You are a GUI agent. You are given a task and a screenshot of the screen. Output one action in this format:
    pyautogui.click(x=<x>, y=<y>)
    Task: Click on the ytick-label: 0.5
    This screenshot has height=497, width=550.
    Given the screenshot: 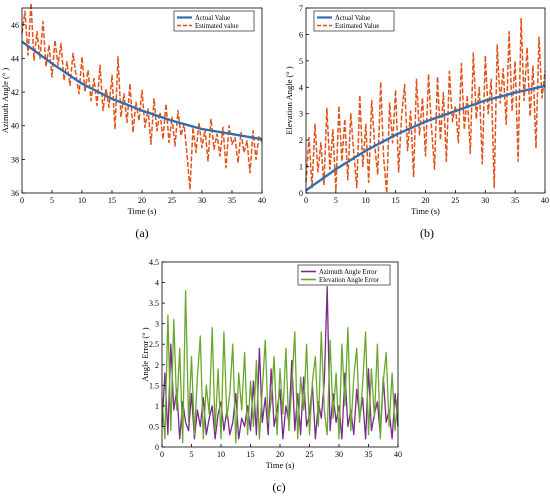 What is the action you would take?
    pyautogui.click(x=154, y=426)
    